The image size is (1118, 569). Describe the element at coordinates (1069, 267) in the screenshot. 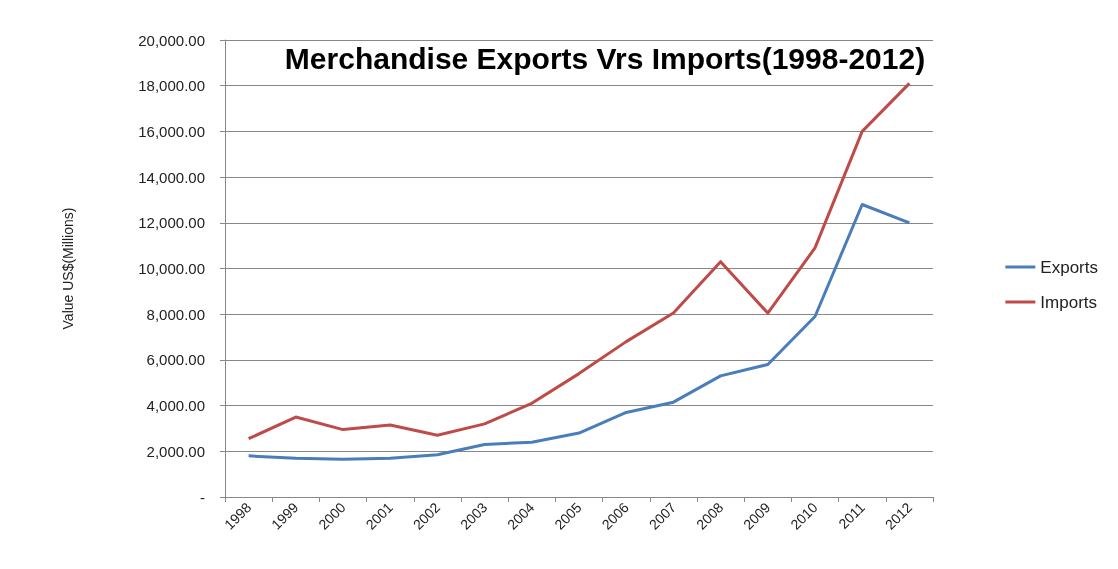

I see `legend-label: Exports` at that location.